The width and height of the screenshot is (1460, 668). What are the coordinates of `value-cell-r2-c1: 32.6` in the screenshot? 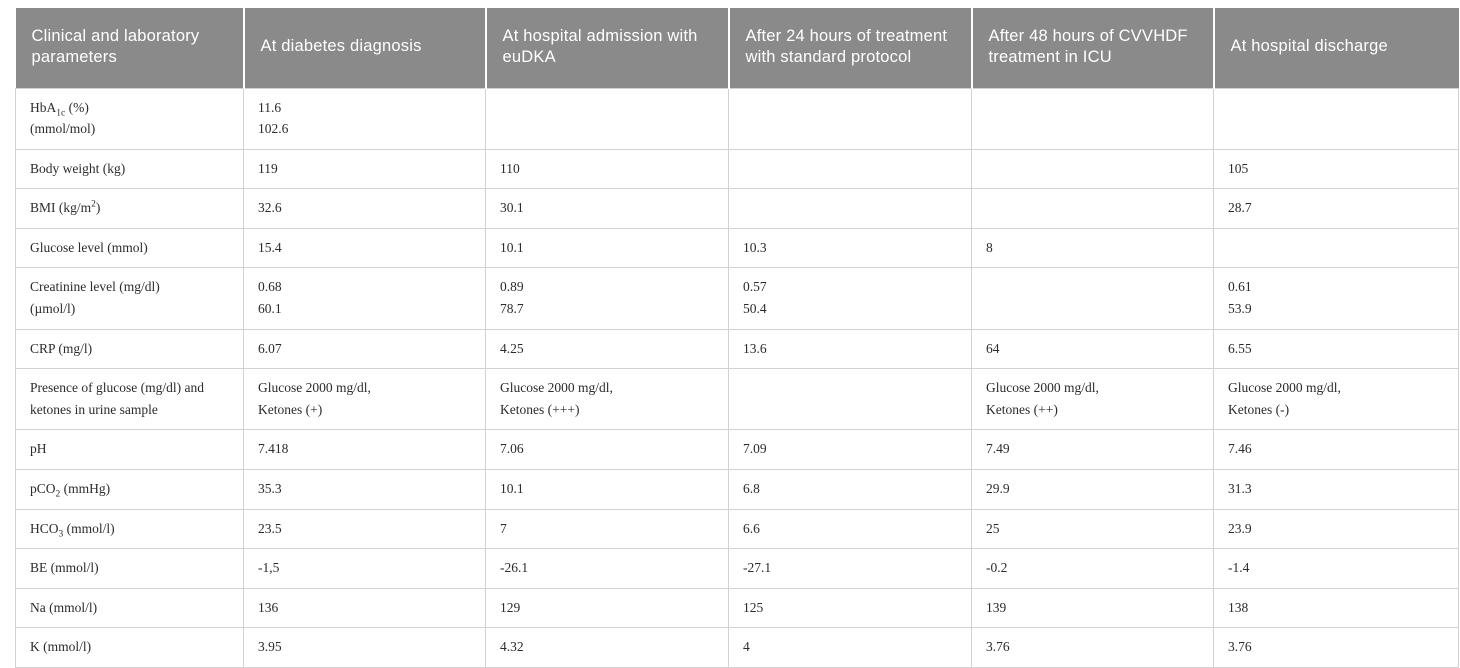 It's located at (364, 208).